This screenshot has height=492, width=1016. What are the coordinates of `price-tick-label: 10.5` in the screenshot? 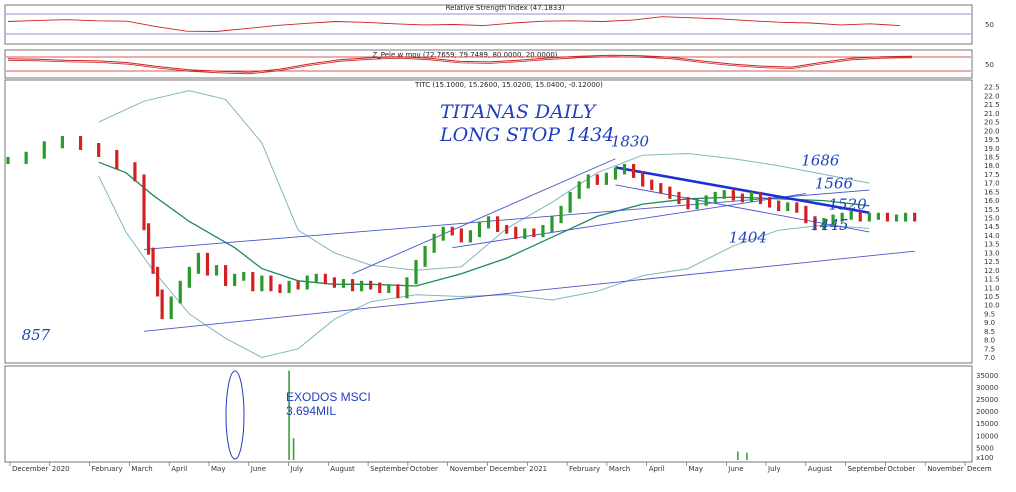 It's located at (992, 297).